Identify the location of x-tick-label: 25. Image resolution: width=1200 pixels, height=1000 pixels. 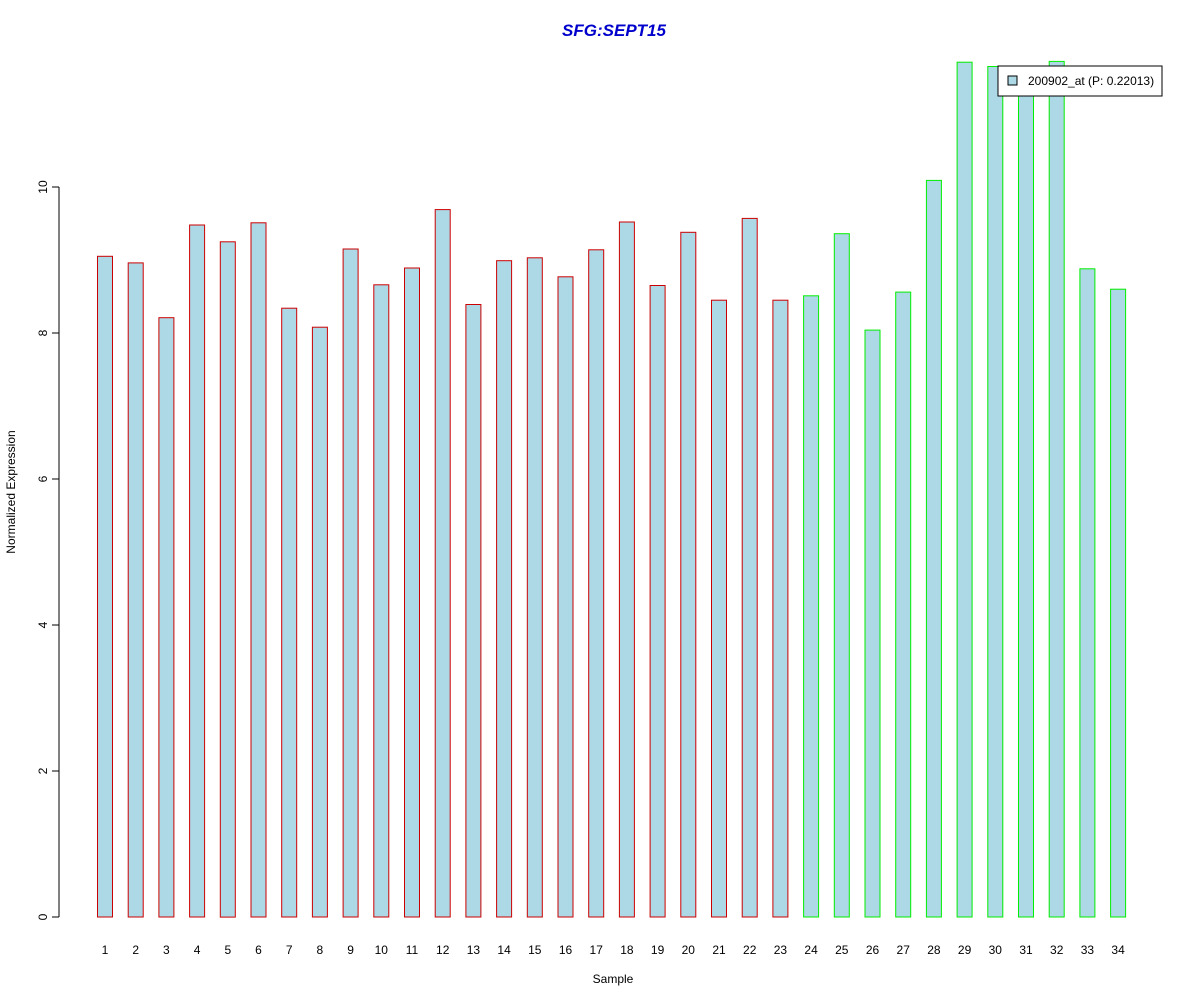
(842, 950).